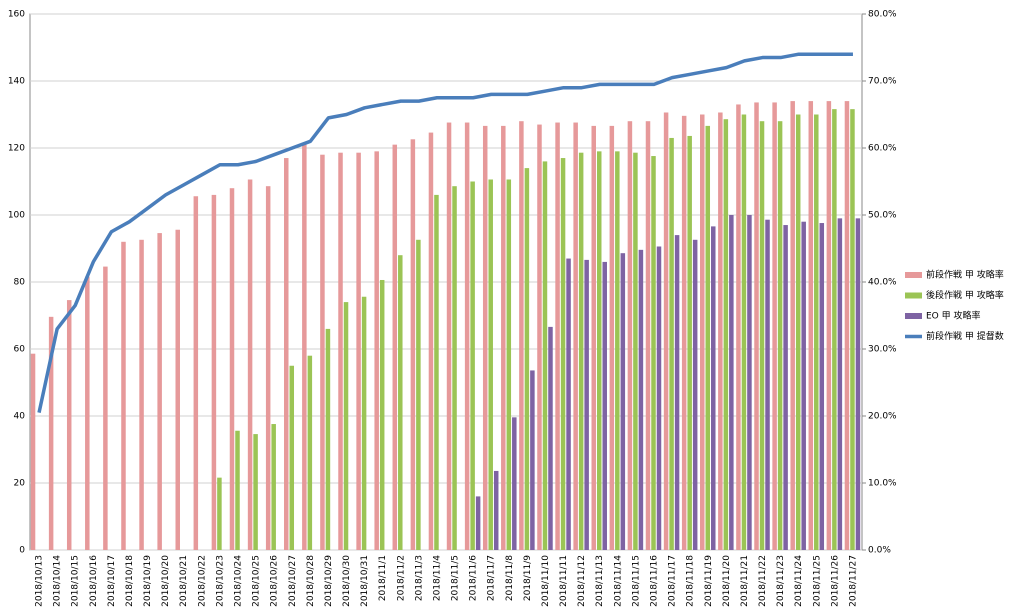 The width and height of the screenshot is (1024, 612). What do you see at coordinates (655, 581) in the screenshot?
I see `x-tick-label: 2018/11/16` at bounding box center [655, 581].